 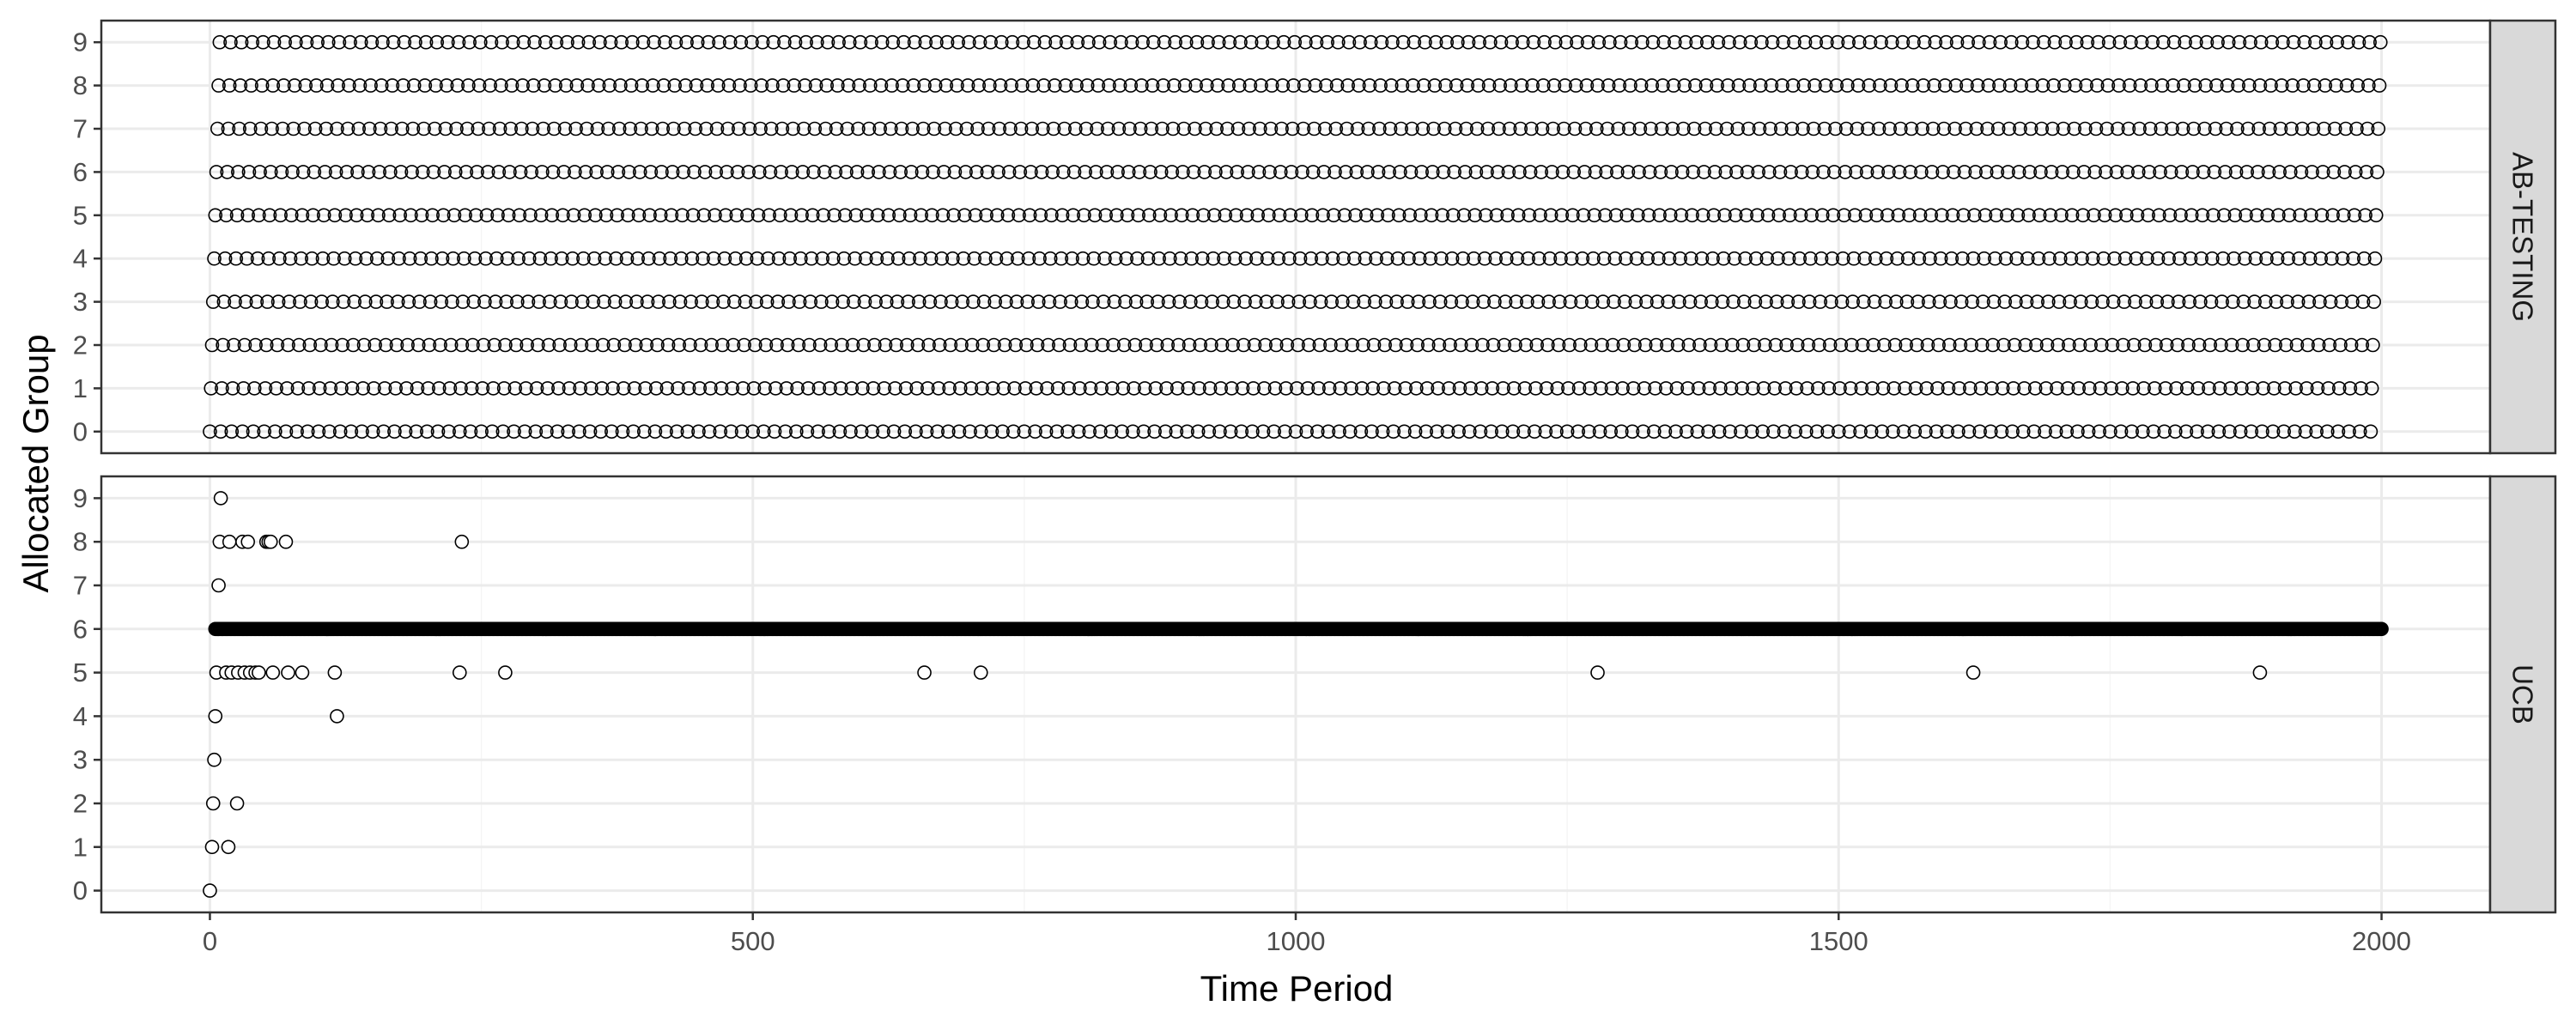 I want to click on strip-box, so click(x=2522, y=694).